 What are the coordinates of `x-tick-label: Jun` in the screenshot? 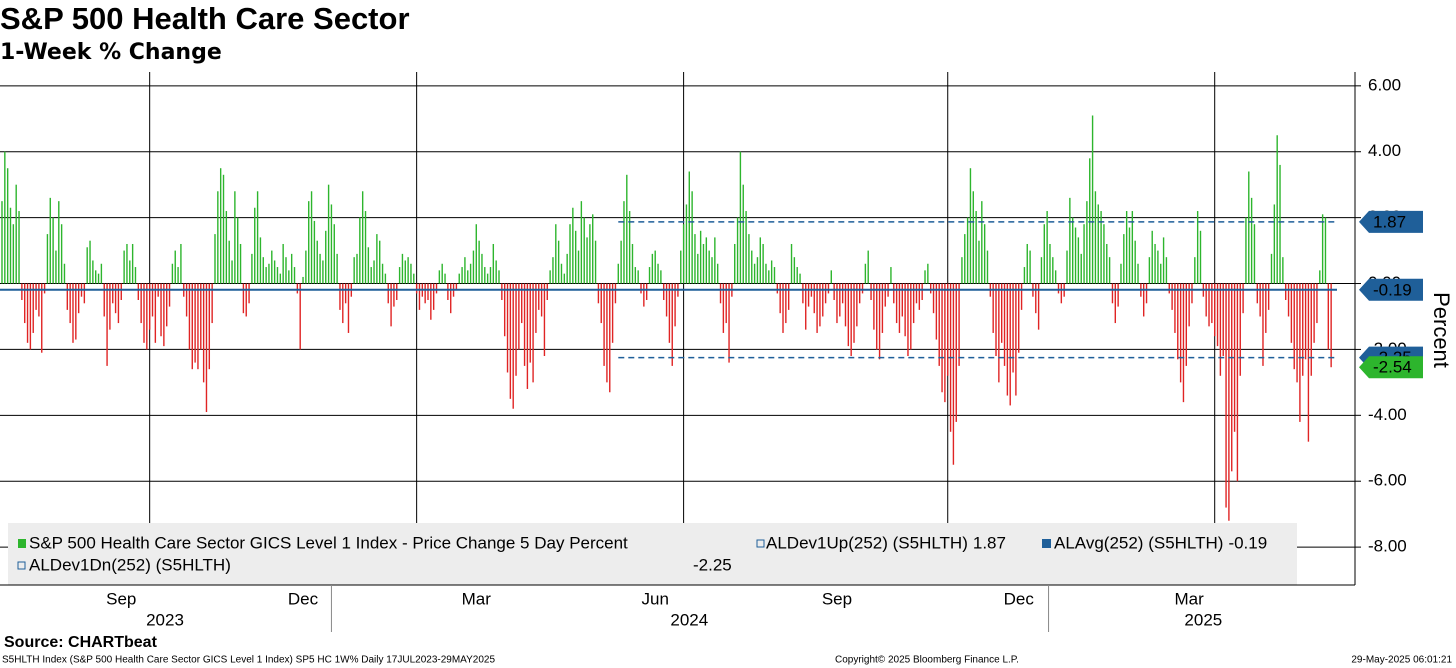 It's located at (654, 598).